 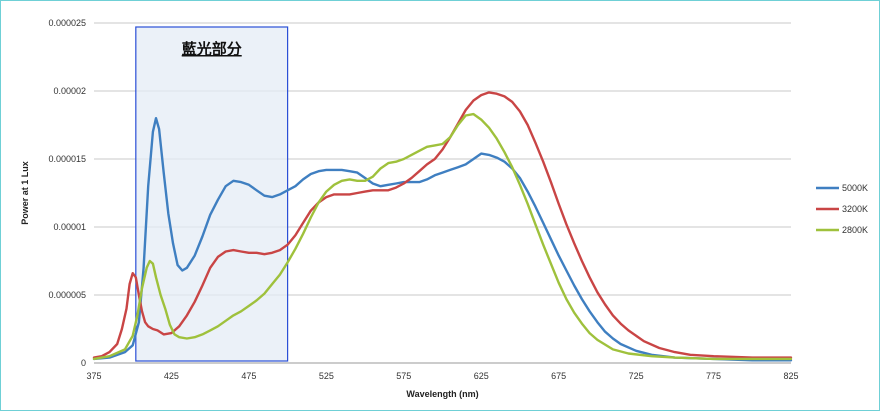 What do you see at coordinates (25, 193) in the screenshot?
I see `y-axis-title: Power at 1 Lux` at bounding box center [25, 193].